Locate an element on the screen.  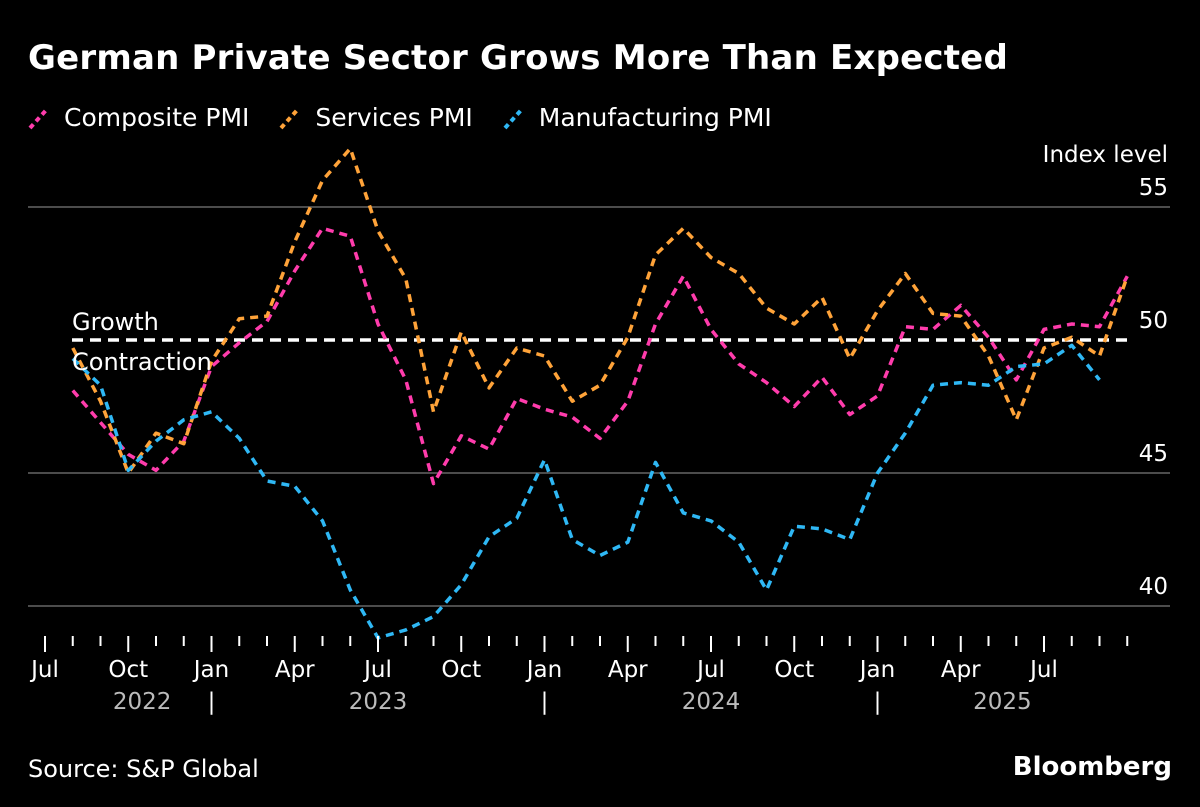
y-tick-label: 50 is located at coordinates (1153, 321).